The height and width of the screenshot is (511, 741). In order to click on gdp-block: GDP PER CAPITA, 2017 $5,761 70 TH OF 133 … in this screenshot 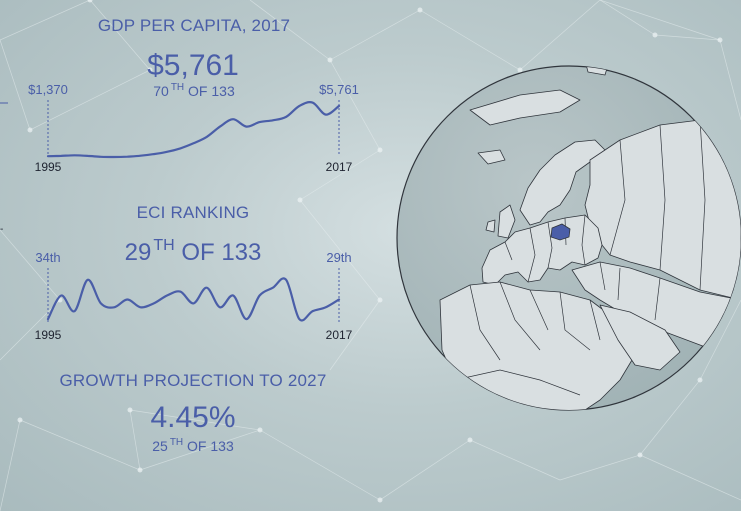, I will do `click(193, 95)`.